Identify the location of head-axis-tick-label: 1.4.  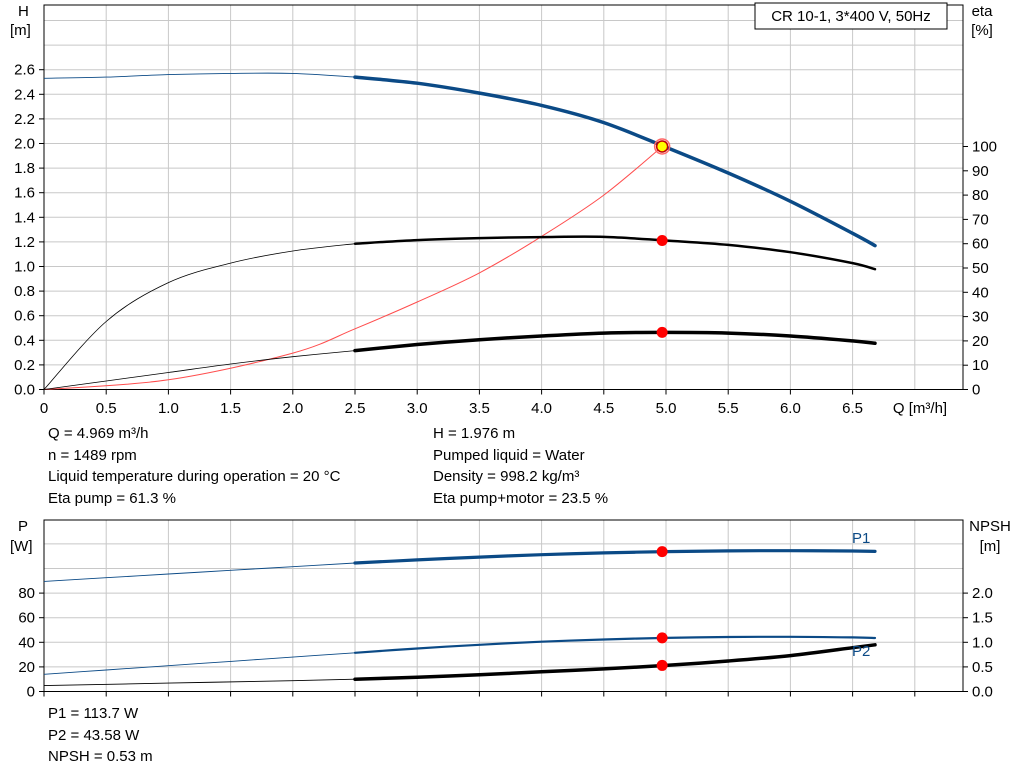
(24, 217).